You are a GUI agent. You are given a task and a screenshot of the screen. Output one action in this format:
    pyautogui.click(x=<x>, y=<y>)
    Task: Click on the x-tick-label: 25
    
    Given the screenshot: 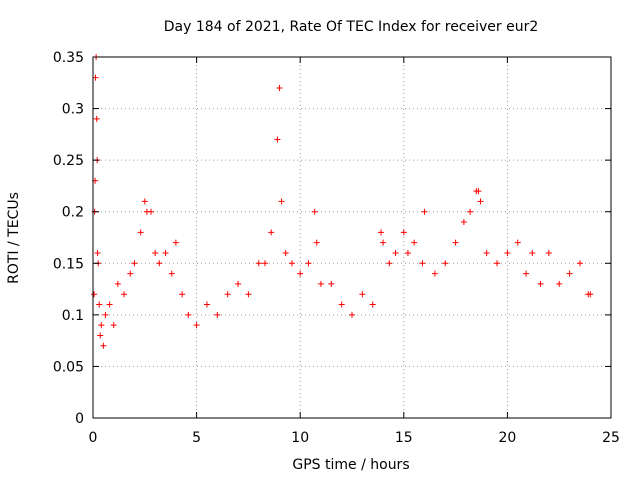 What is the action you would take?
    pyautogui.click(x=611, y=438)
    